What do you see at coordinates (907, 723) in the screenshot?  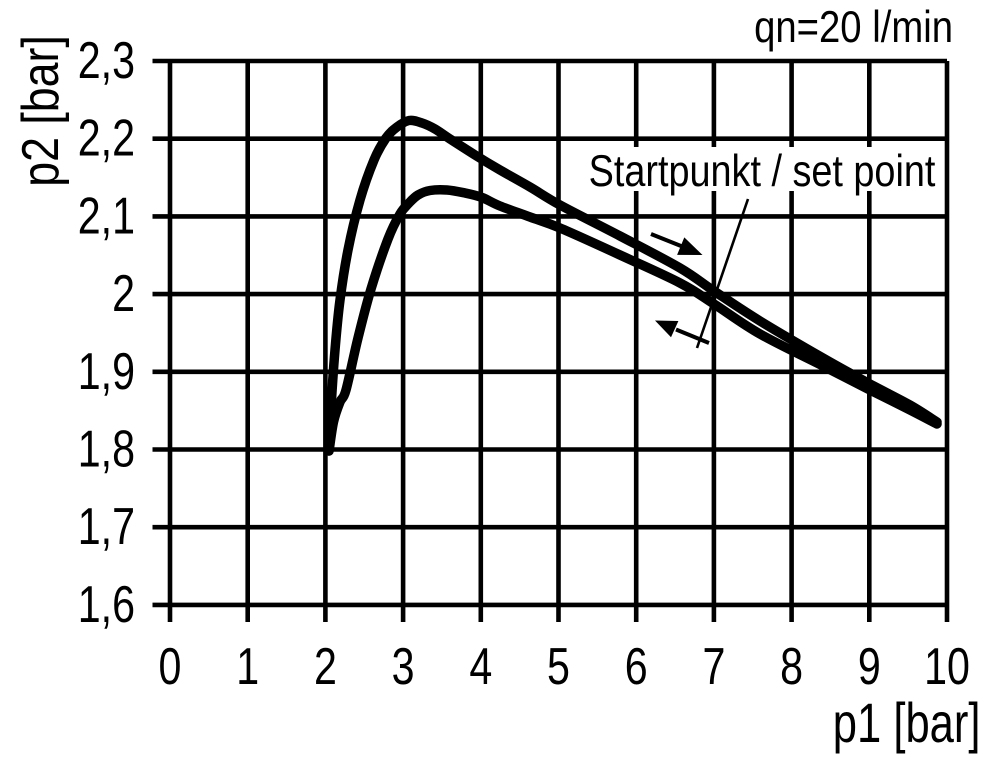 I see `svg-text: p1 [bar]` at bounding box center [907, 723].